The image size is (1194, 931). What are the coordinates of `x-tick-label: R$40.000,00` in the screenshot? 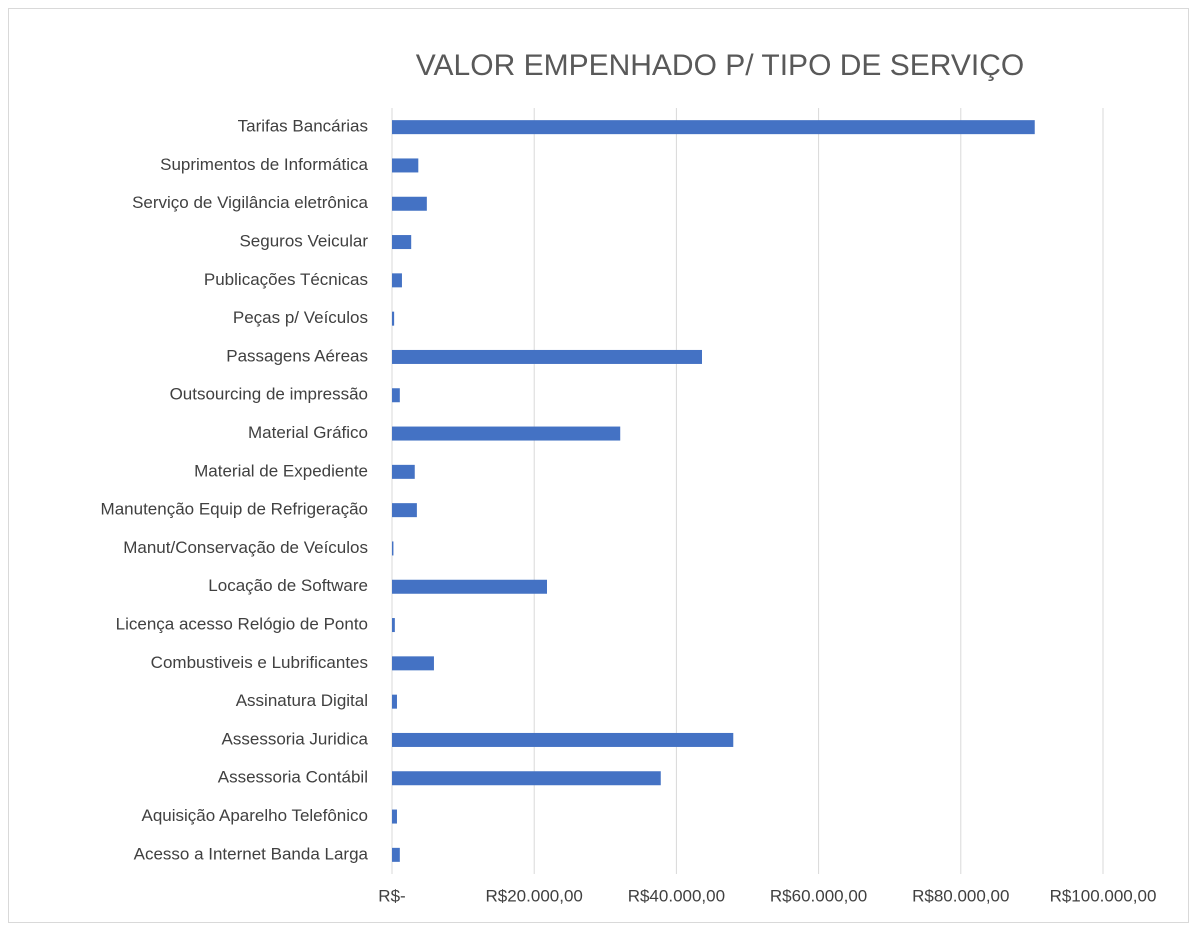 It's located at (676, 895).